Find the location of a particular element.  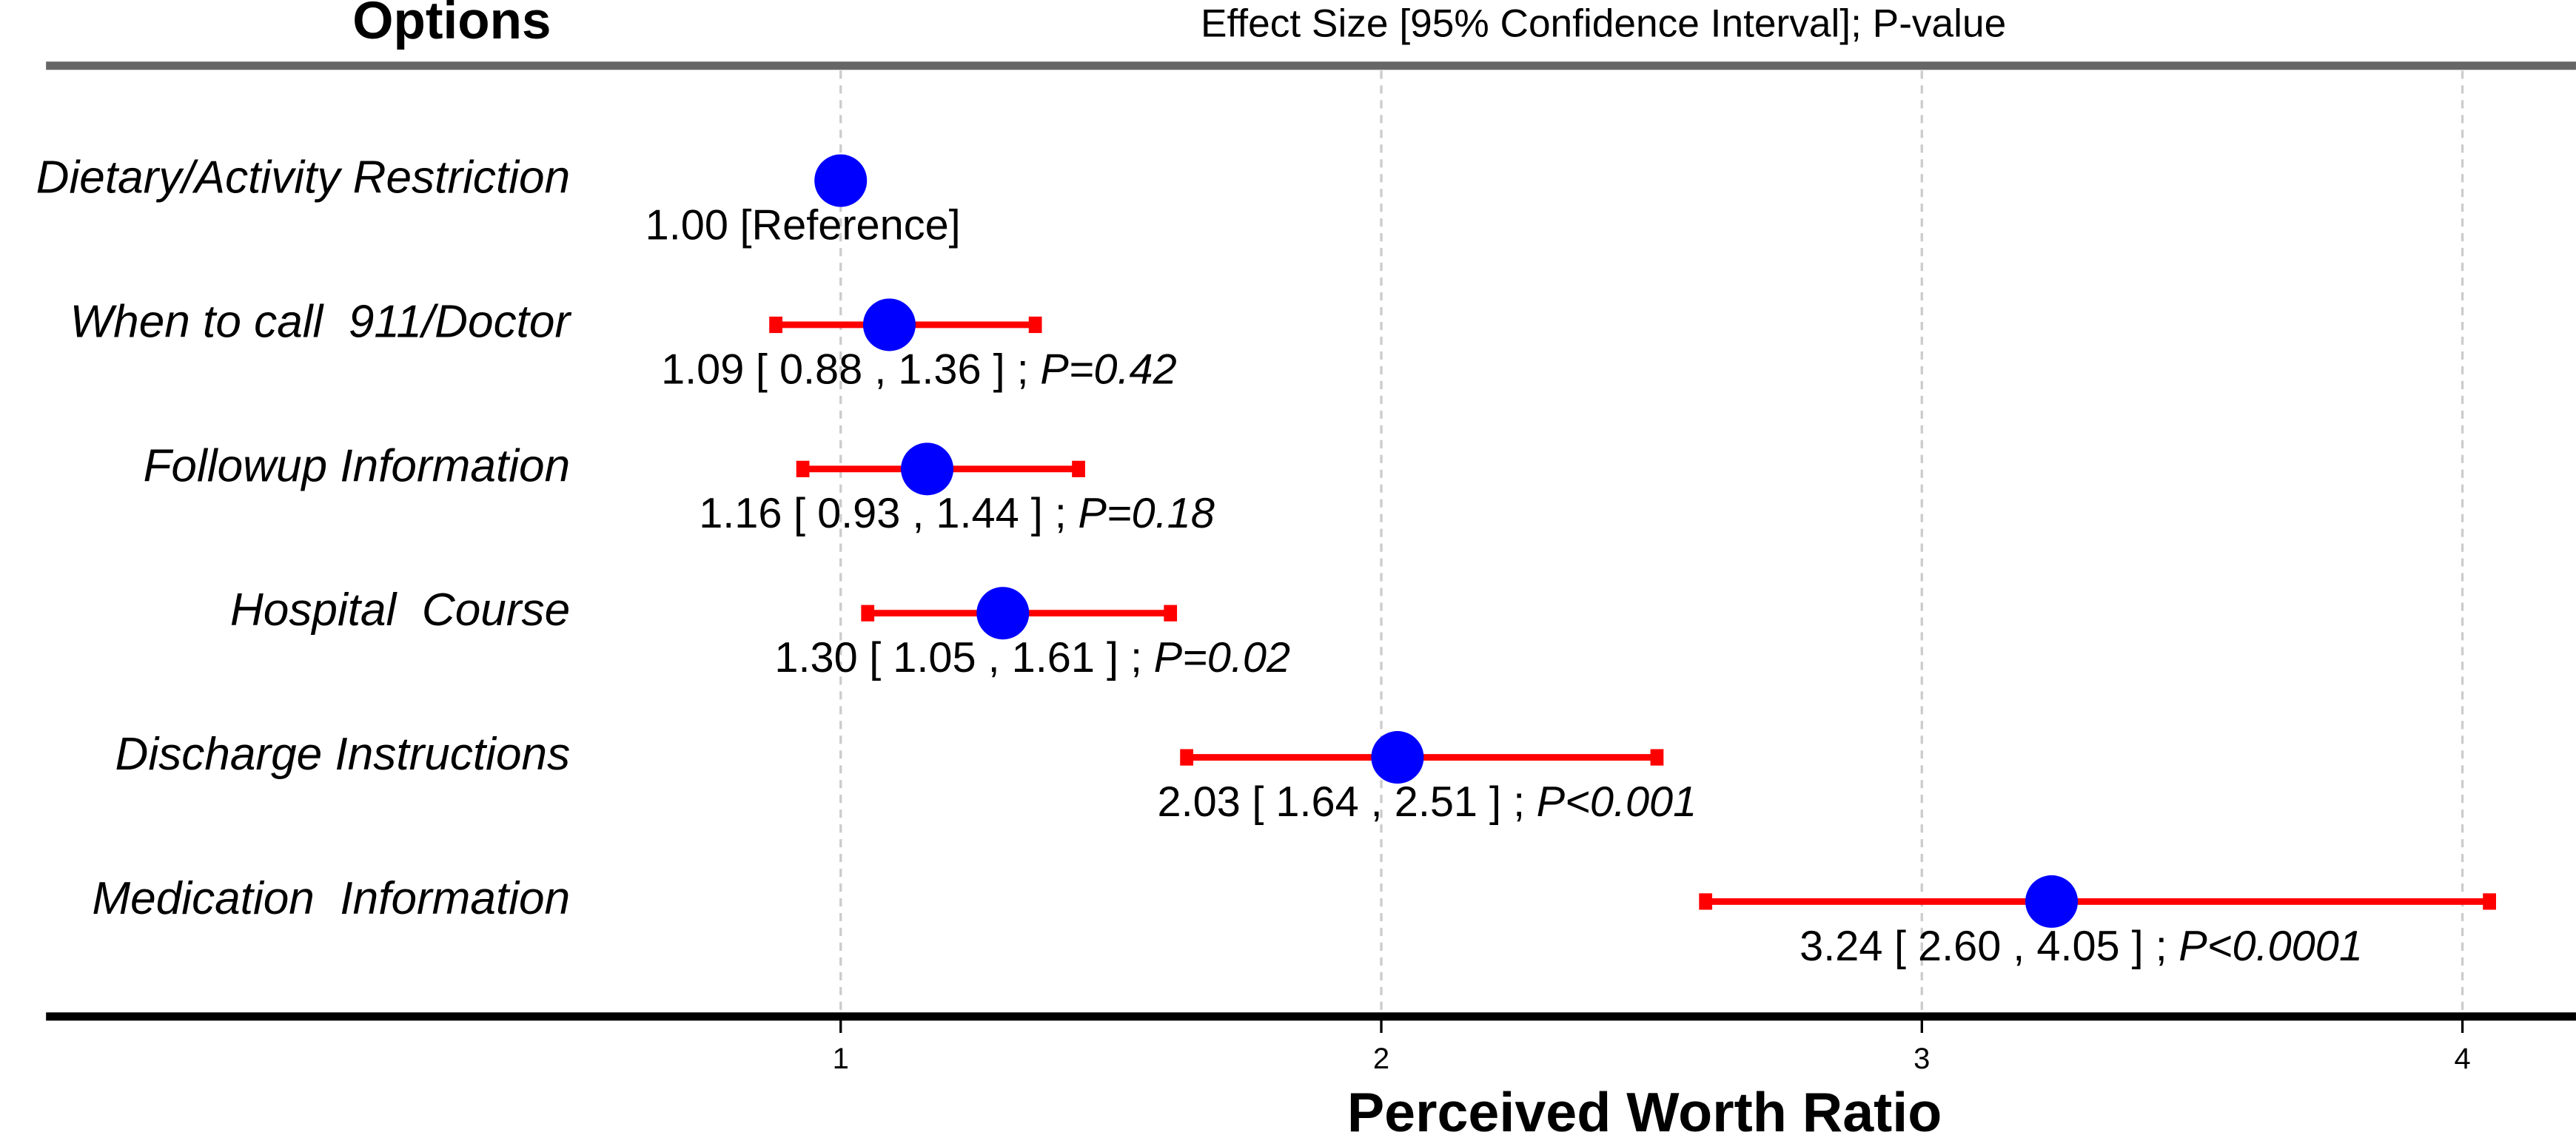

value-label: 1.30 [ 1.05 , 1.61 ] ; P=0.02 is located at coordinates (1032, 657).